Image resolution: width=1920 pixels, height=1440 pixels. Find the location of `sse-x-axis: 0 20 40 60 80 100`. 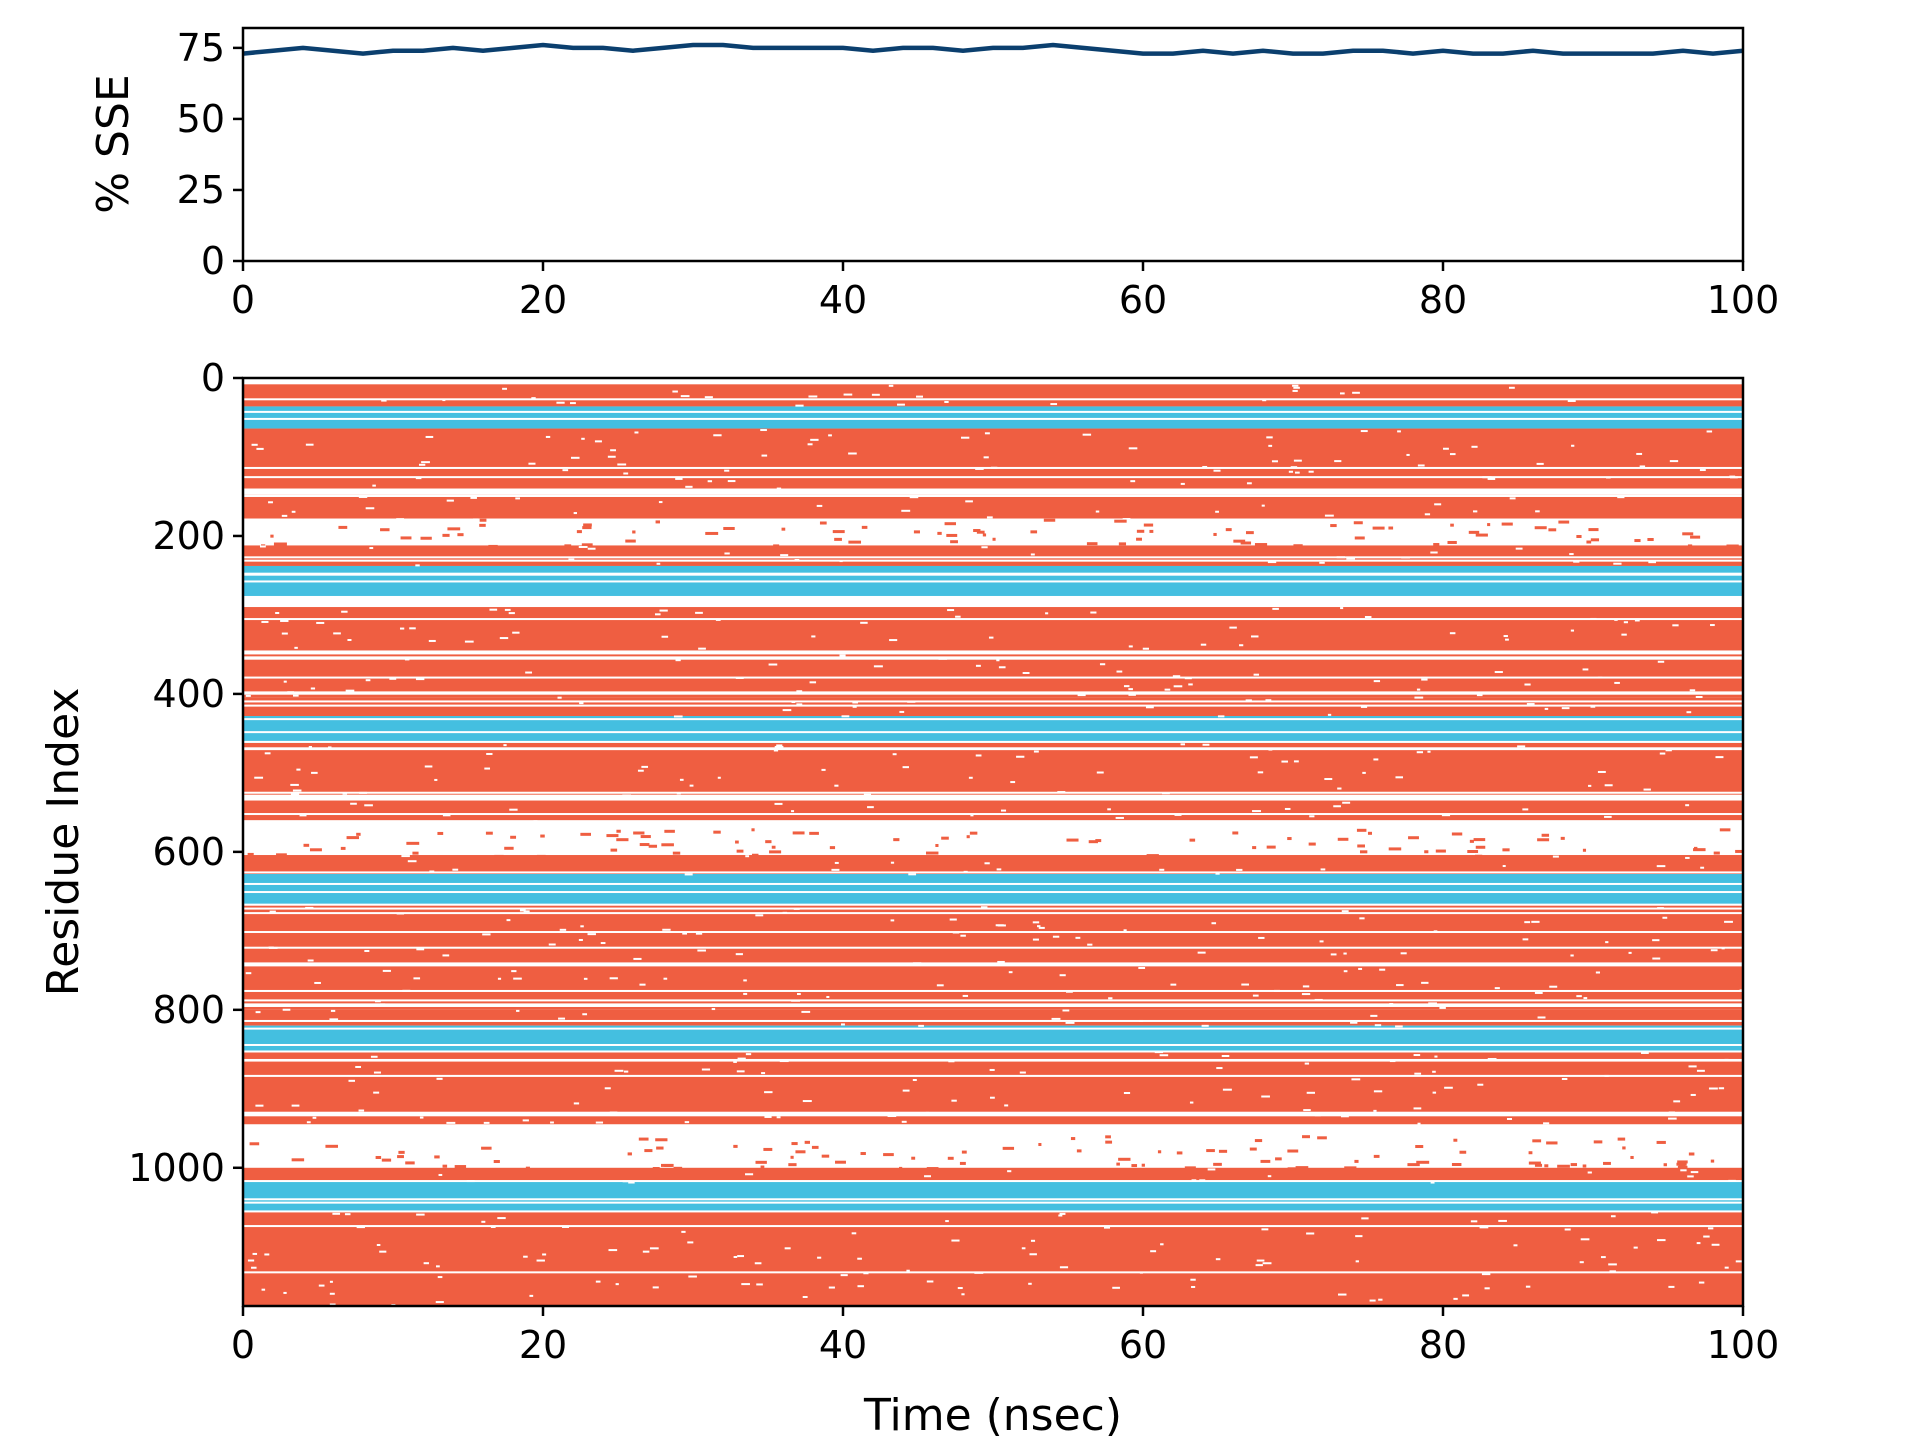

sse-x-axis: 0 20 40 60 80 100 is located at coordinates (1005, 291).